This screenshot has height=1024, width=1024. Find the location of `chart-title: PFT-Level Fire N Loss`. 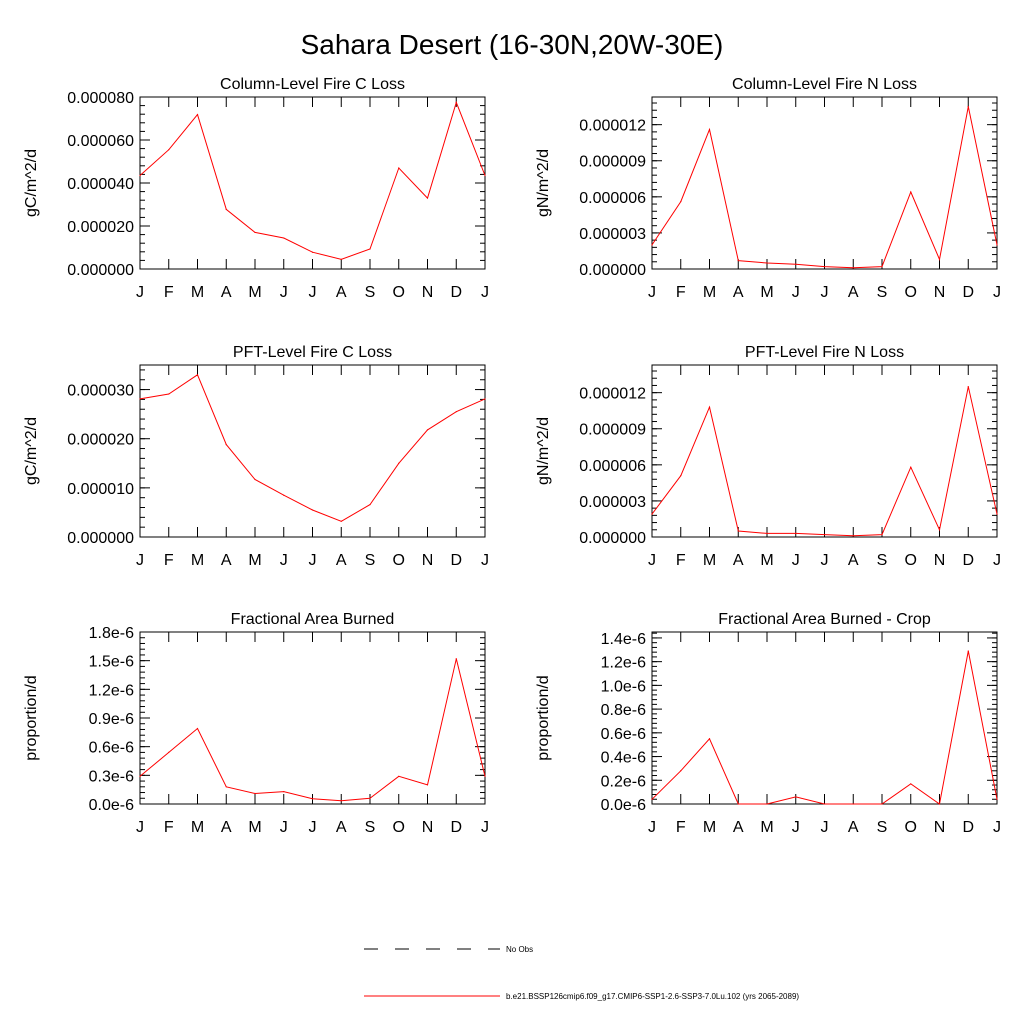

chart-title: PFT-Level Fire N Loss is located at coordinates (824, 352).